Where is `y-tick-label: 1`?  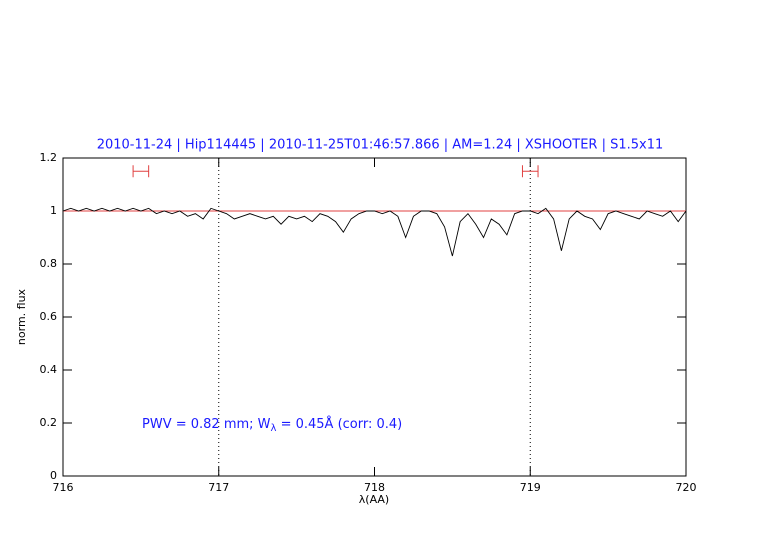 y-tick-label: 1 is located at coordinates (53, 210).